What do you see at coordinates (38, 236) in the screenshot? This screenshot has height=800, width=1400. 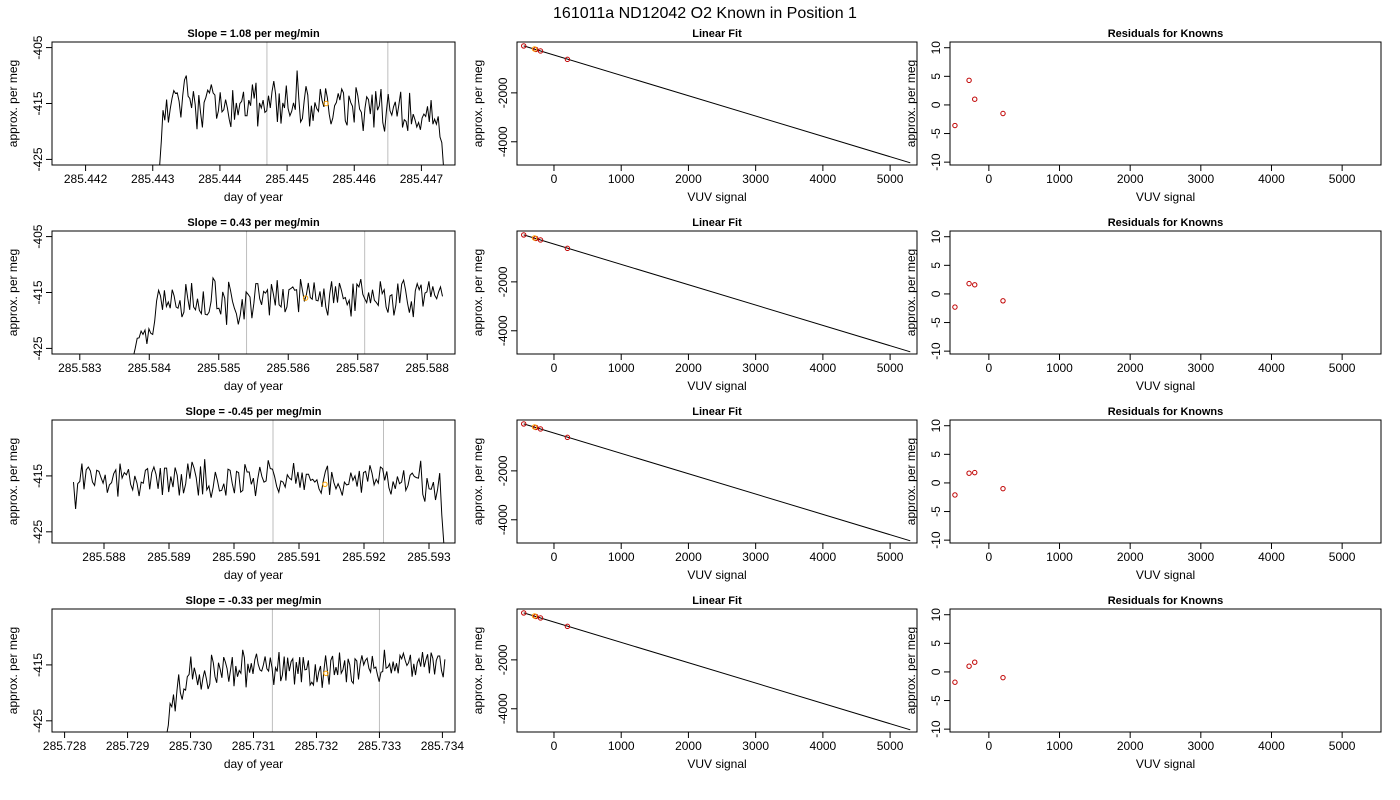 I see `y-tick-label: -405` at bounding box center [38, 236].